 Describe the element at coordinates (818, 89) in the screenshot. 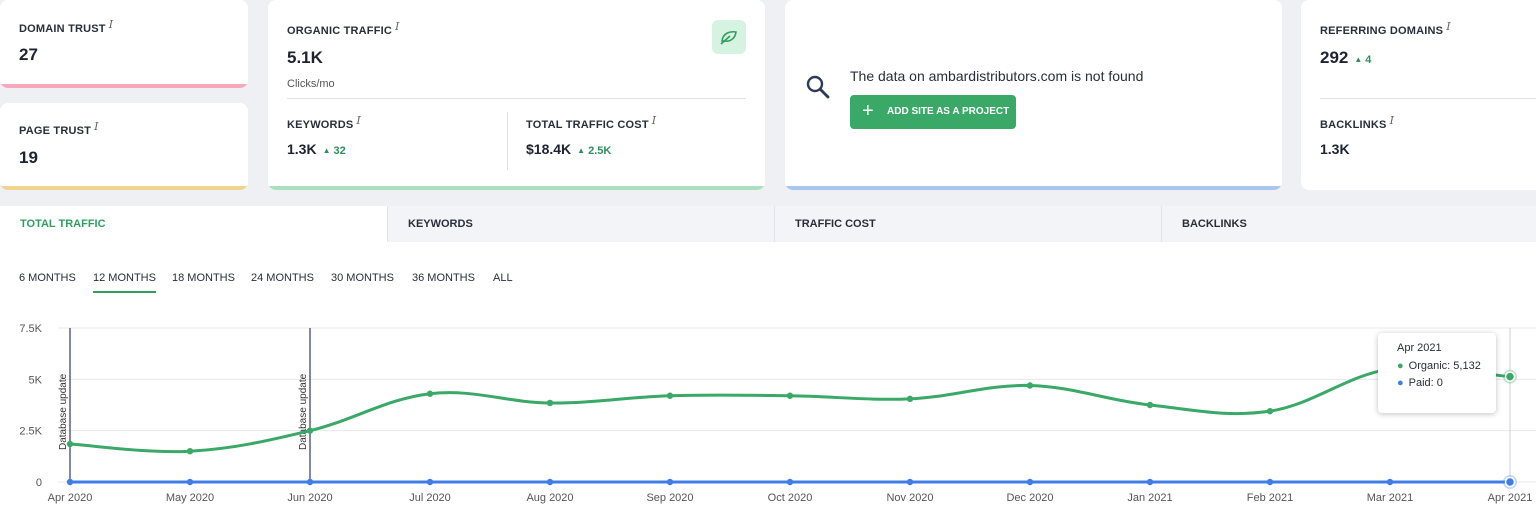

I see `search-icon` at that location.